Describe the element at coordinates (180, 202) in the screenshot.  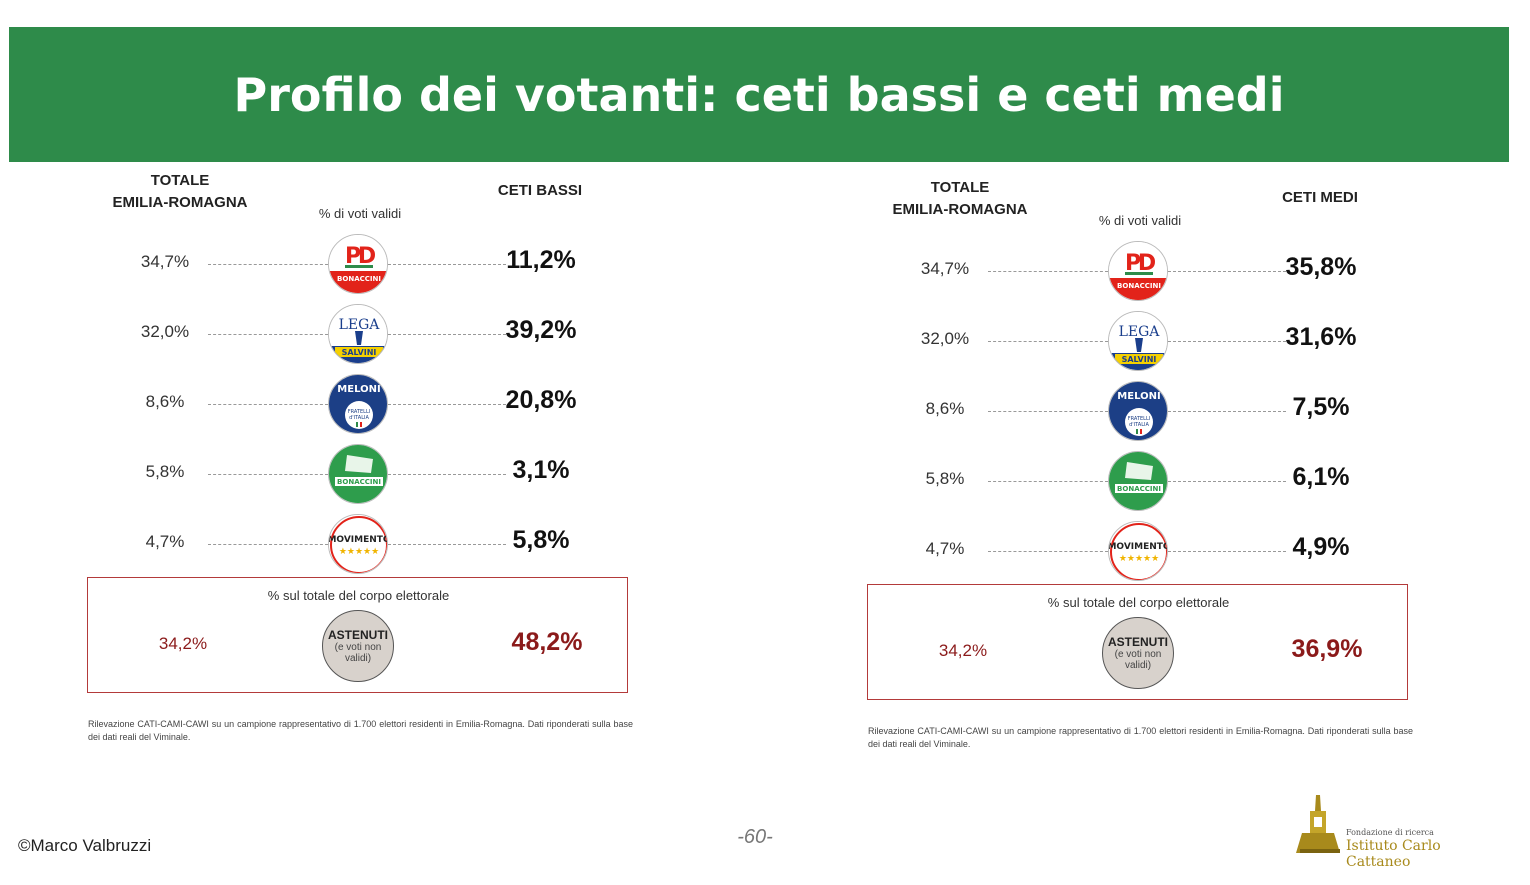
I see `header-total-line2: EMILIA-ROMAGNA` at that location.